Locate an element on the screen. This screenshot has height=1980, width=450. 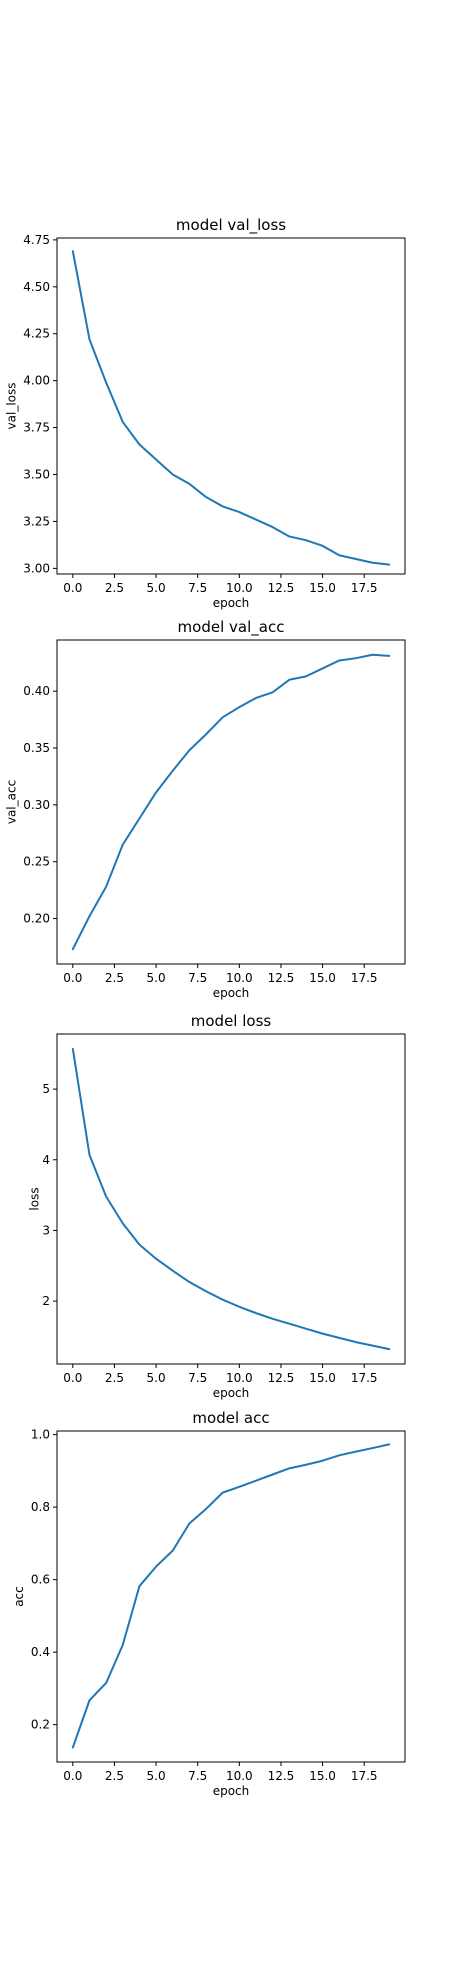
y-tick-label: 3.75 is located at coordinates (36, 428).